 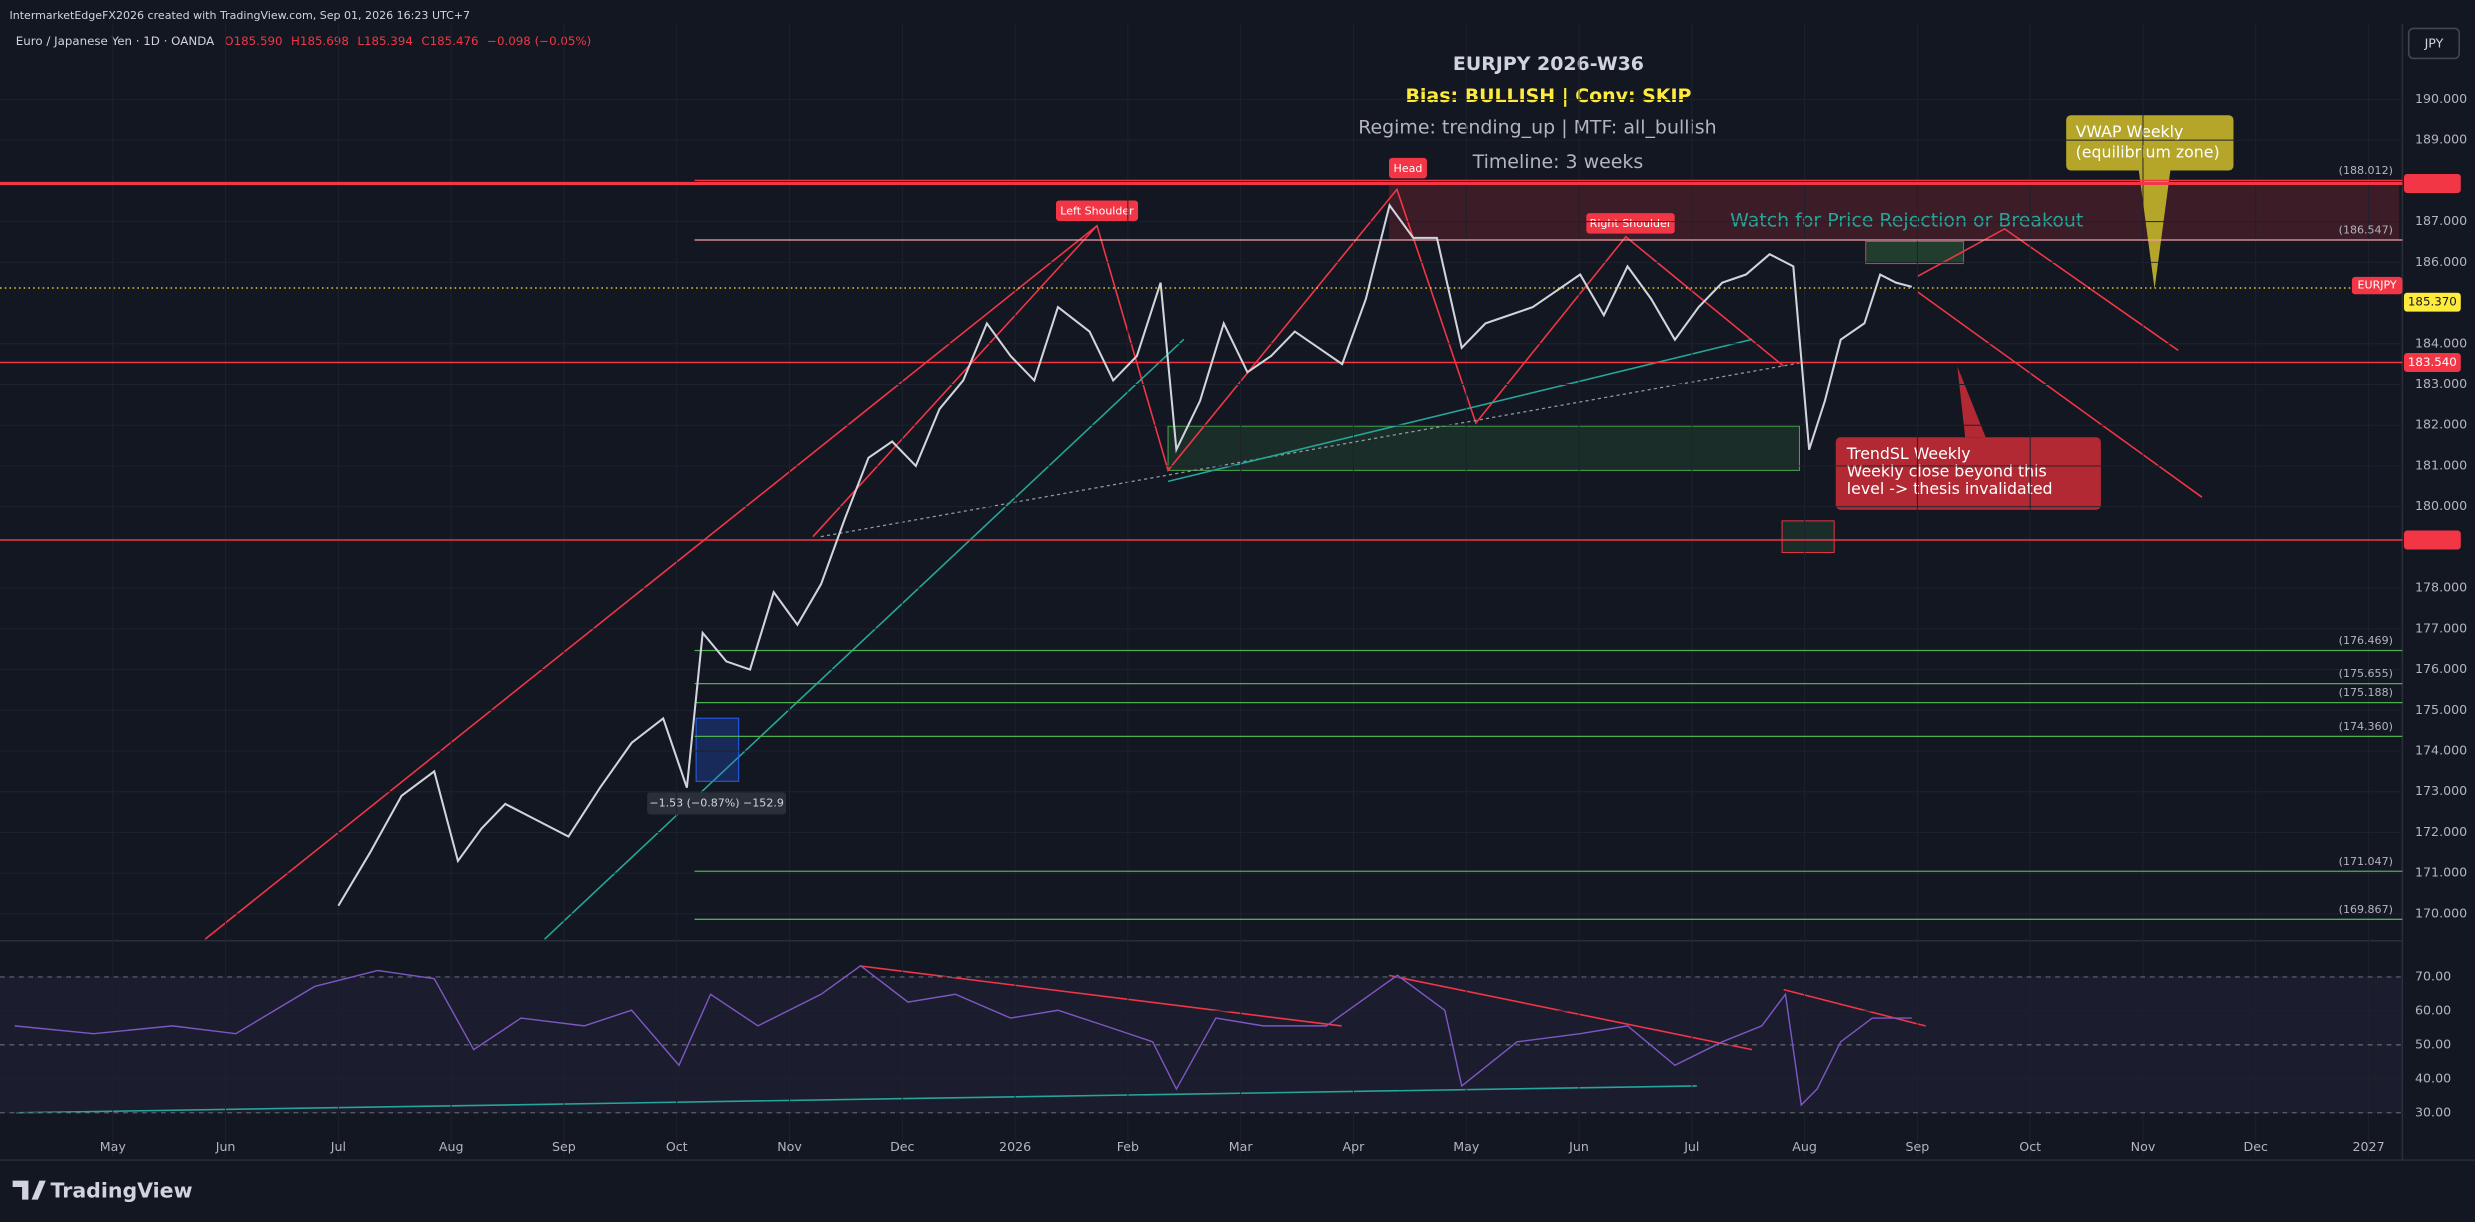 What do you see at coordinates (2441, 912) in the screenshot?
I see `y-tick-label: 170.000` at bounding box center [2441, 912].